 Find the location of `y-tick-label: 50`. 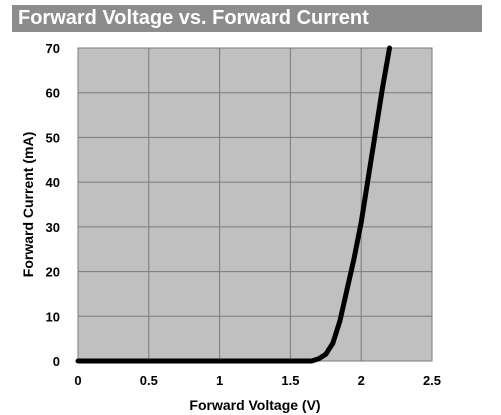

y-tick-label: 50 is located at coordinates (53, 137).